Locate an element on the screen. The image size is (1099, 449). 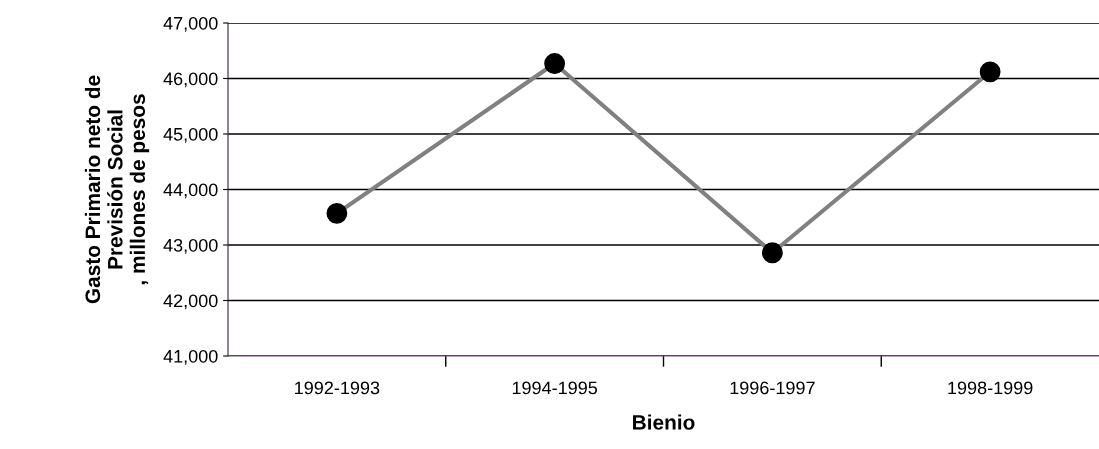
y-tick-label: 43,000 is located at coordinates (190, 246).